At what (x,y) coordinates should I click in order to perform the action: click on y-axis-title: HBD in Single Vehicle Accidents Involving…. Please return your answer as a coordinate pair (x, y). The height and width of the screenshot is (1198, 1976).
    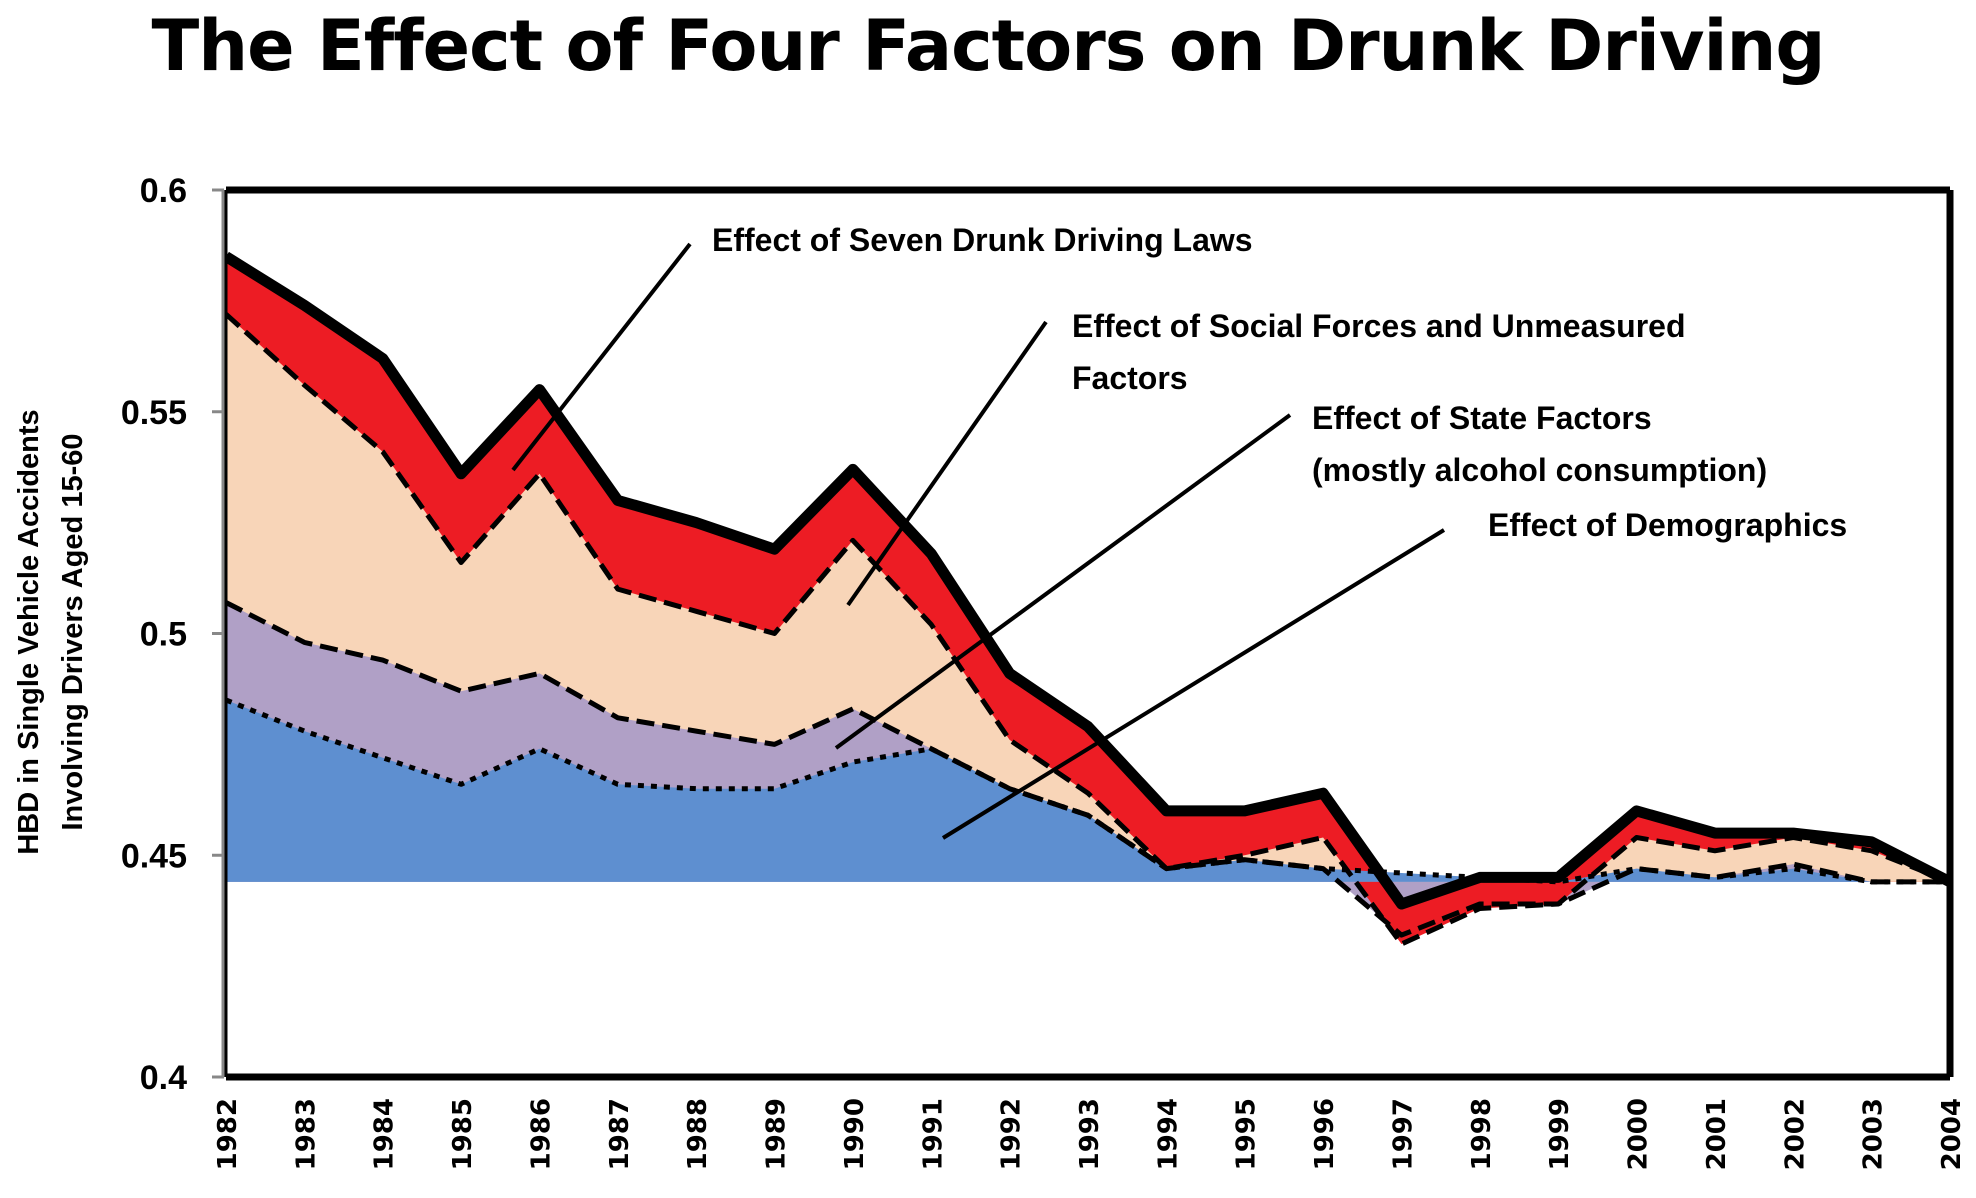
    Looking at the image, I should click on (51, 631).